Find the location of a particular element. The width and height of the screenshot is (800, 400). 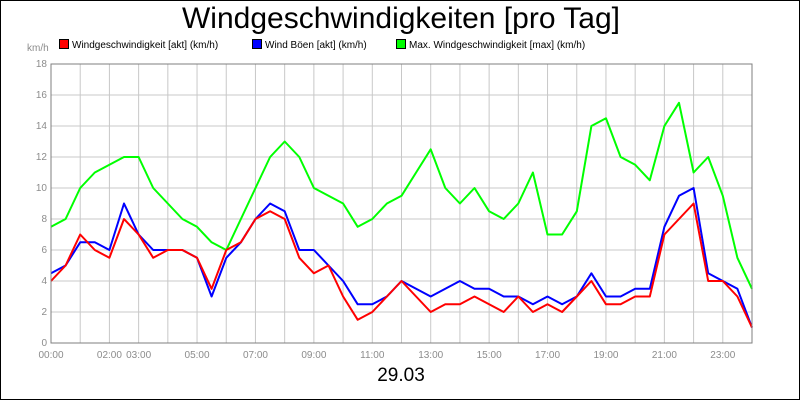

x-tick-label: 02:00 is located at coordinates (109, 355).